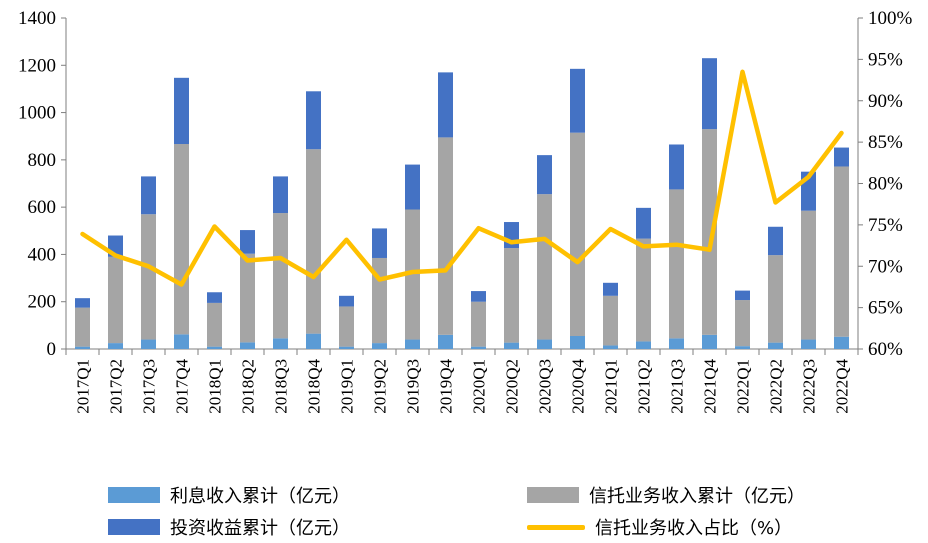  I want to click on category-label-2021Q4: 2021Q4, so click(710, 386).